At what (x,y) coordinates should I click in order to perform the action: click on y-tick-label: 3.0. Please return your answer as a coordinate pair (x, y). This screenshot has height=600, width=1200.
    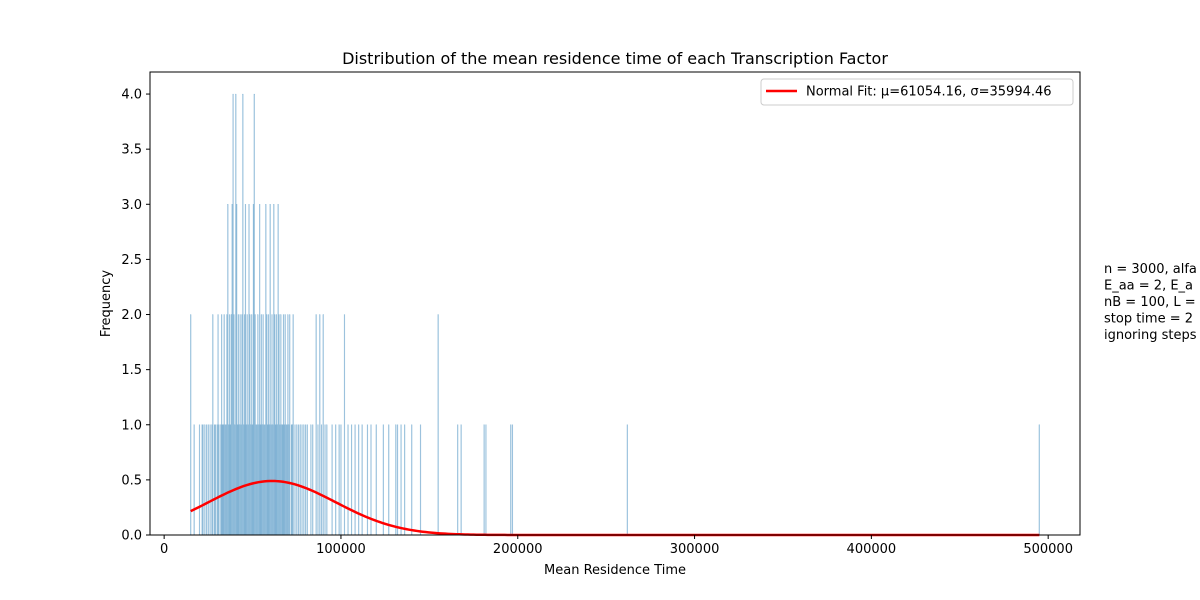
    Looking at the image, I should click on (131, 205).